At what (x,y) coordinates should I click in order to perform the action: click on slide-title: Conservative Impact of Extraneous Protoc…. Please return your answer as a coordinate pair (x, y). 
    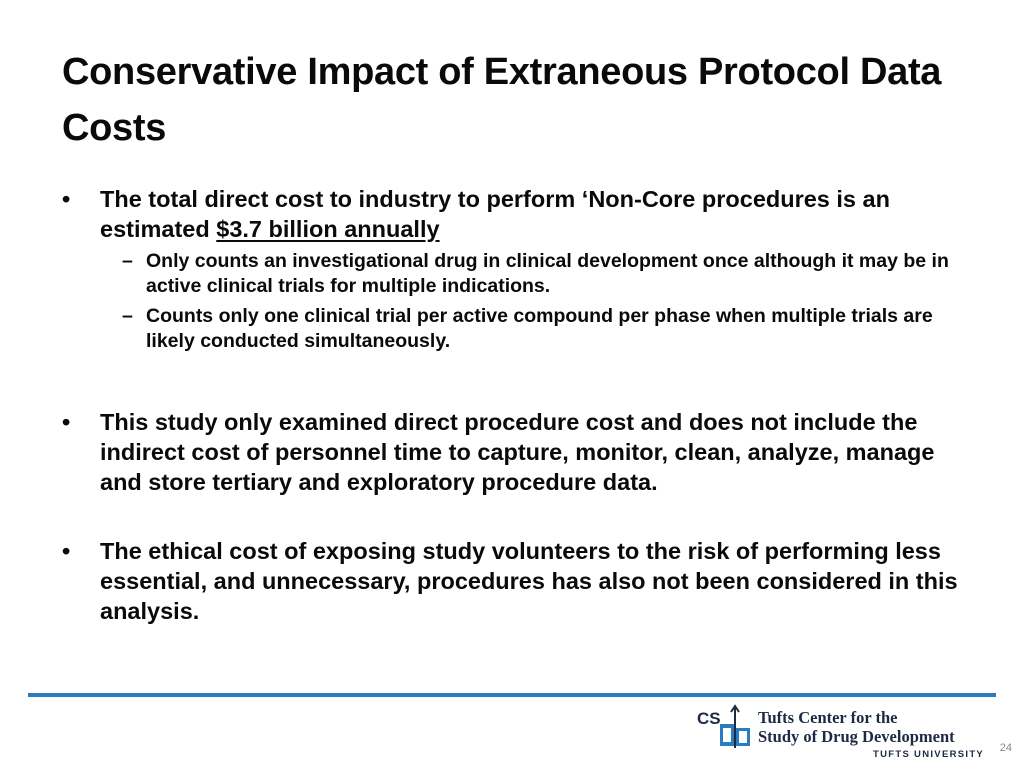
    Looking at the image, I should click on (502, 100).